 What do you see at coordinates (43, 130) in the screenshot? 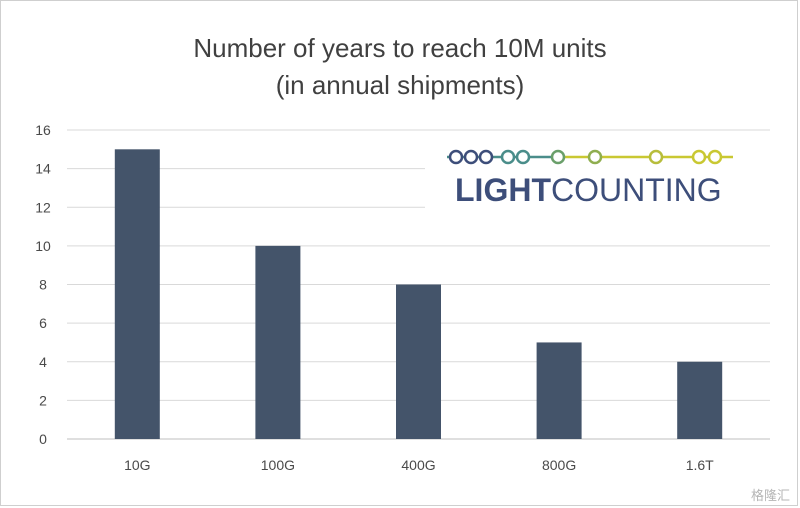
I see `y-tick-label: 16` at bounding box center [43, 130].